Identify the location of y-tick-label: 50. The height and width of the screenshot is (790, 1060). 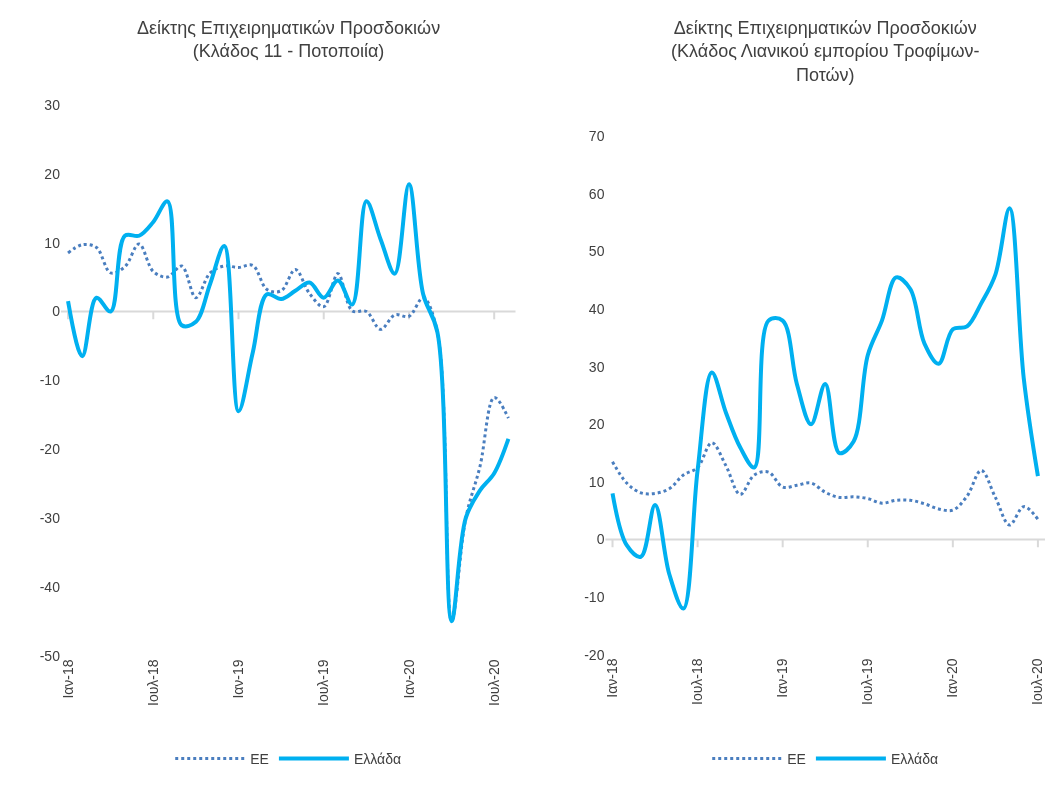
(596, 251).